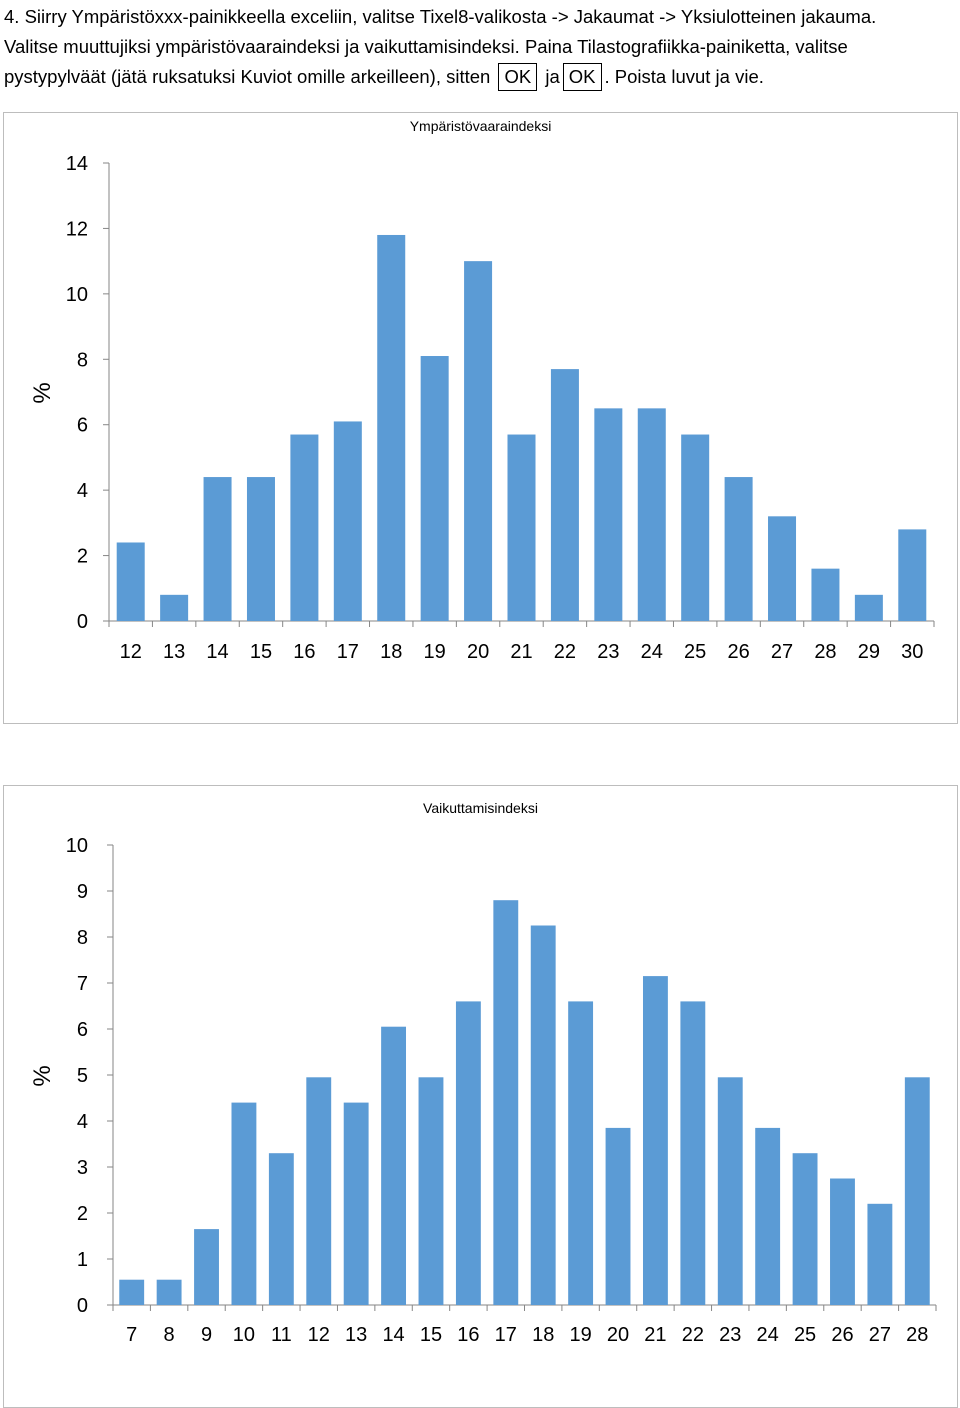 The width and height of the screenshot is (960, 1408). What do you see at coordinates (580, 1335) in the screenshot?
I see `x-tick-label: 19` at bounding box center [580, 1335].